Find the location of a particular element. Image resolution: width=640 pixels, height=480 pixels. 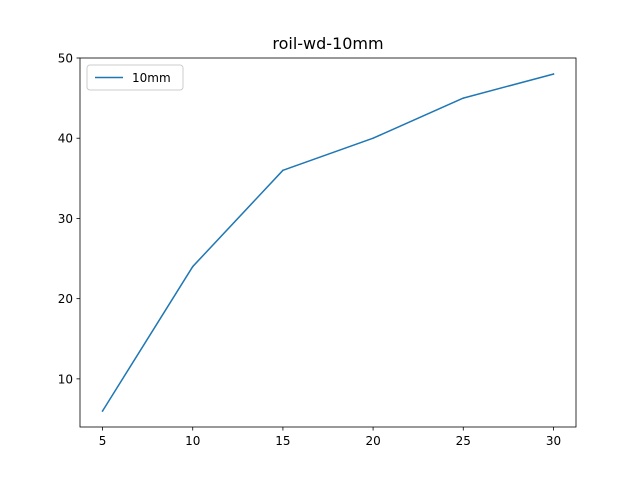

legend: 10mm is located at coordinates (135, 77).